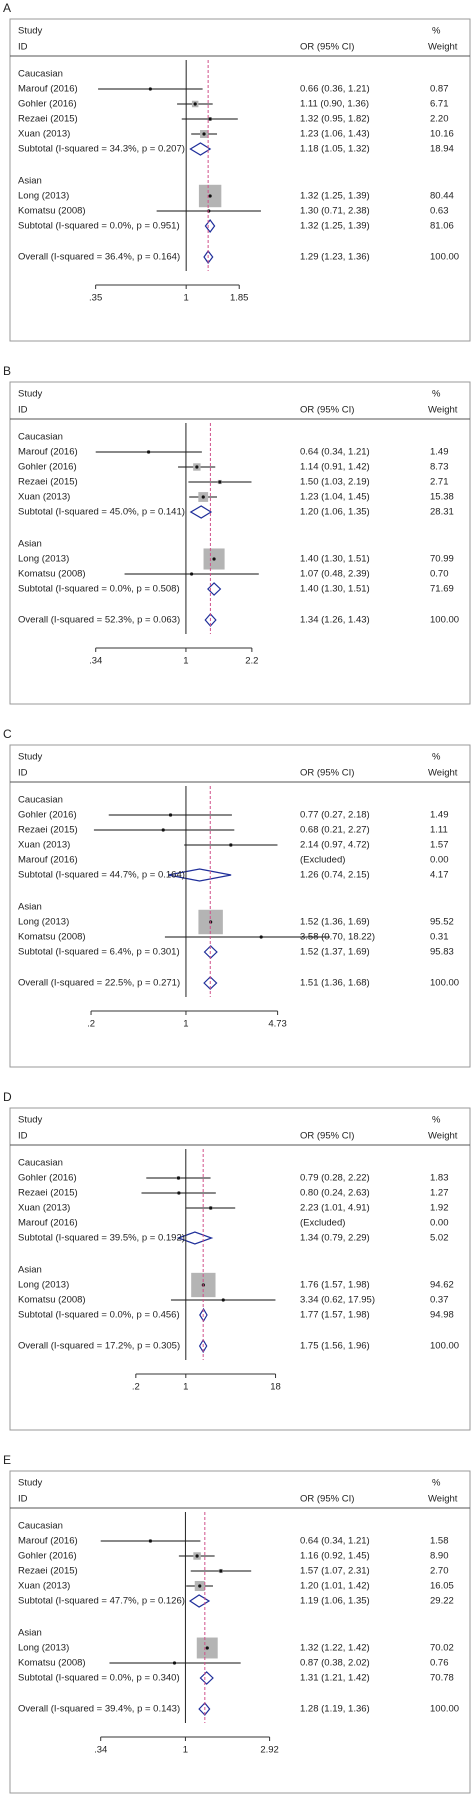 This screenshot has width=474, height=1816. What do you see at coordinates (335, 1601) in the screenshot?
I see `effect-label: 1.19 (1.06, 1.35)` at bounding box center [335, 1601].